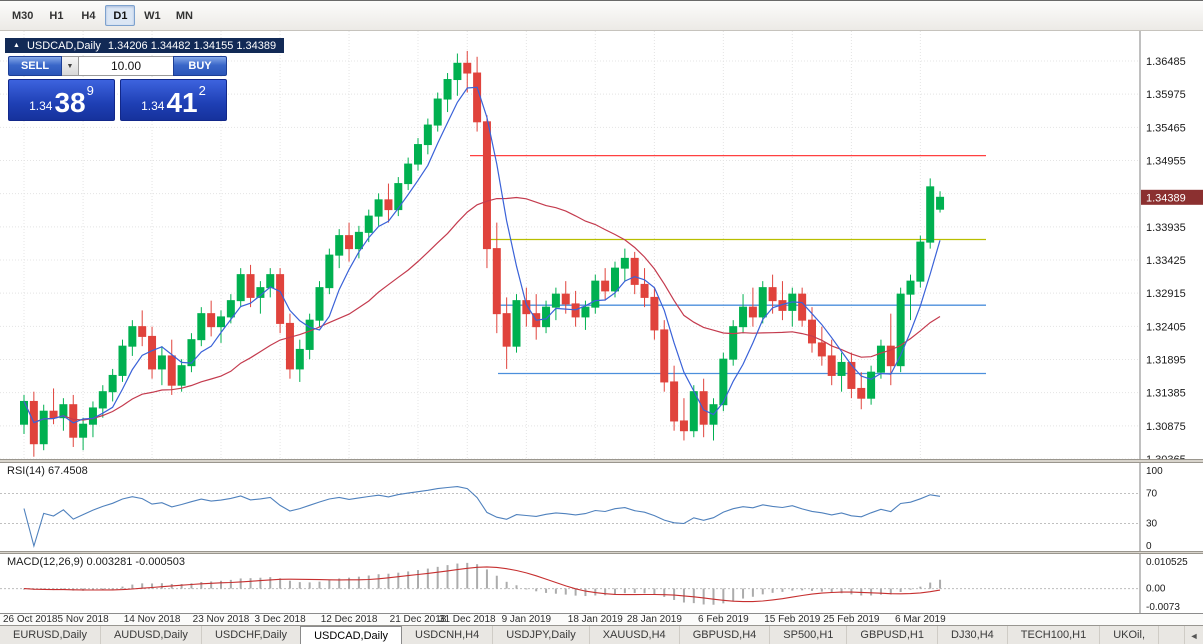  What do you see at coordinates (809, 635) in the screenshot?
I see `tab-sp500-h1: SP500,H1` at bounding box center [809, 635].